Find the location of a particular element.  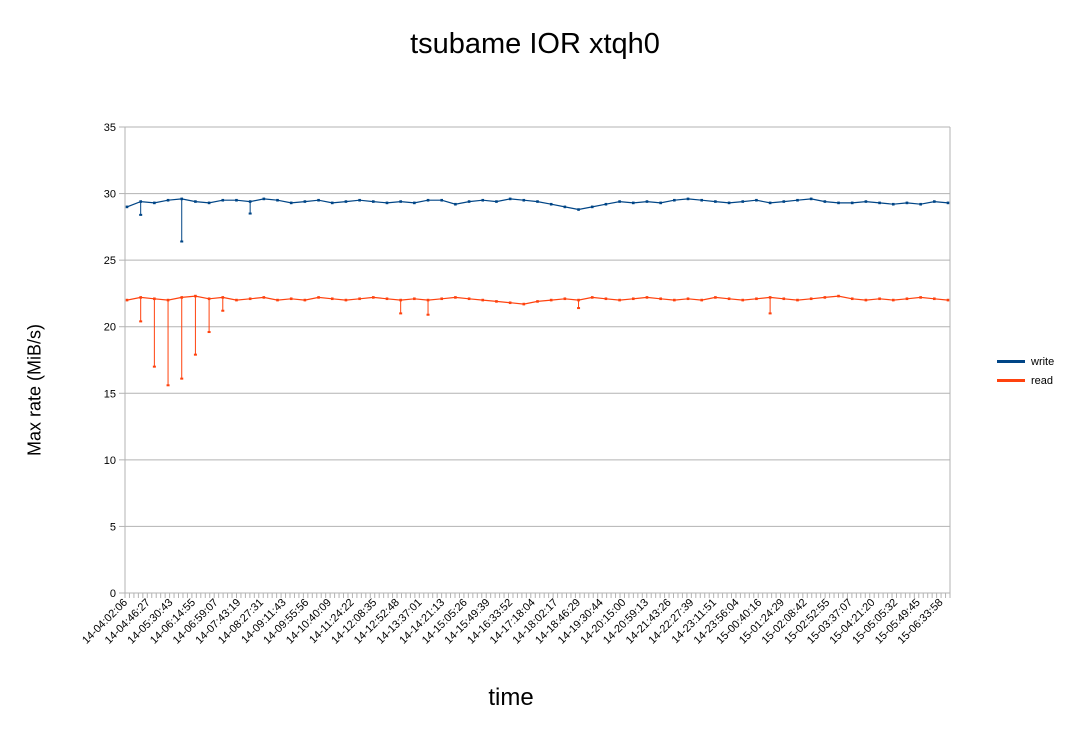

y-tick-label-5: 5 is located at coordinates (113, 527).